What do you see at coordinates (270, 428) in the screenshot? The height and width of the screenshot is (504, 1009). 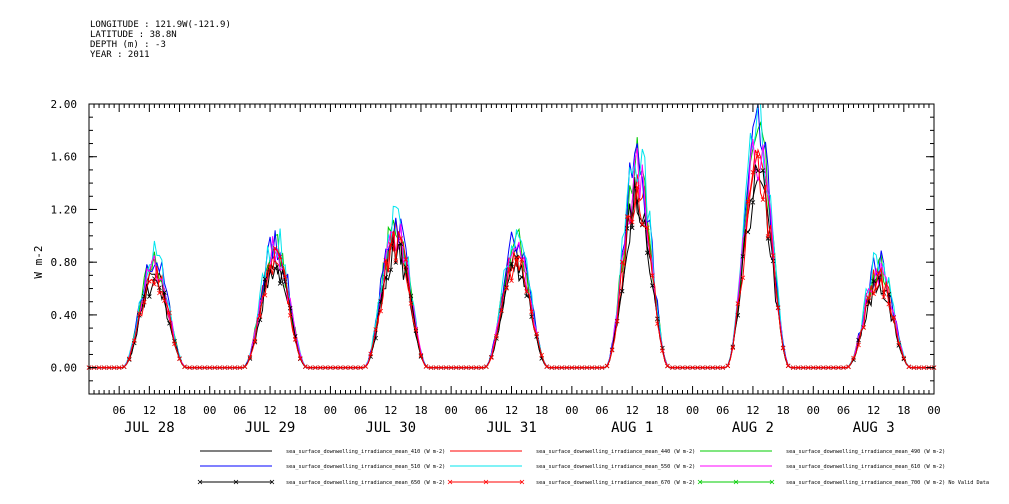 I see `x-day-label: JUL 29` at bounding box center [270, 428].